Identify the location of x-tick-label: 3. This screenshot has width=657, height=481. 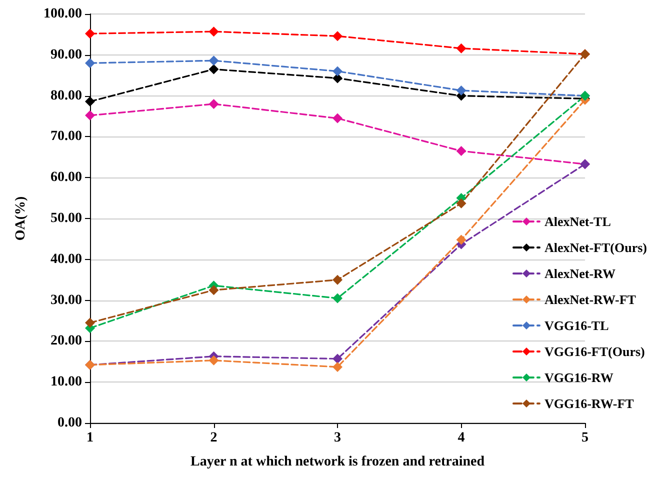
(337, 438).